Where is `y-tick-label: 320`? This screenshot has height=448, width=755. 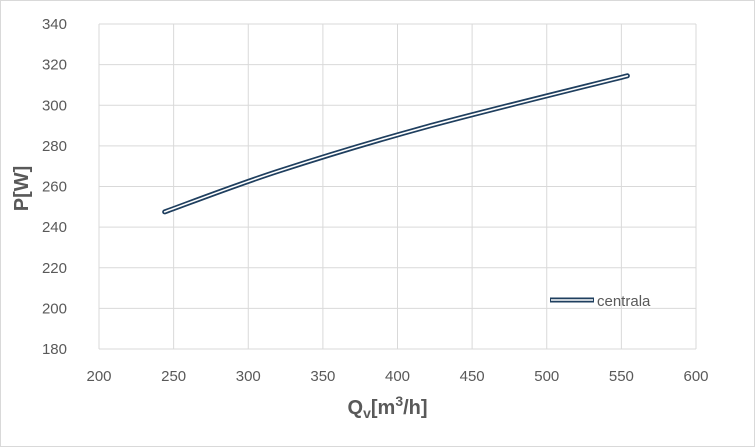 y-tick-label: 320 is located at coordinates (54, 65).